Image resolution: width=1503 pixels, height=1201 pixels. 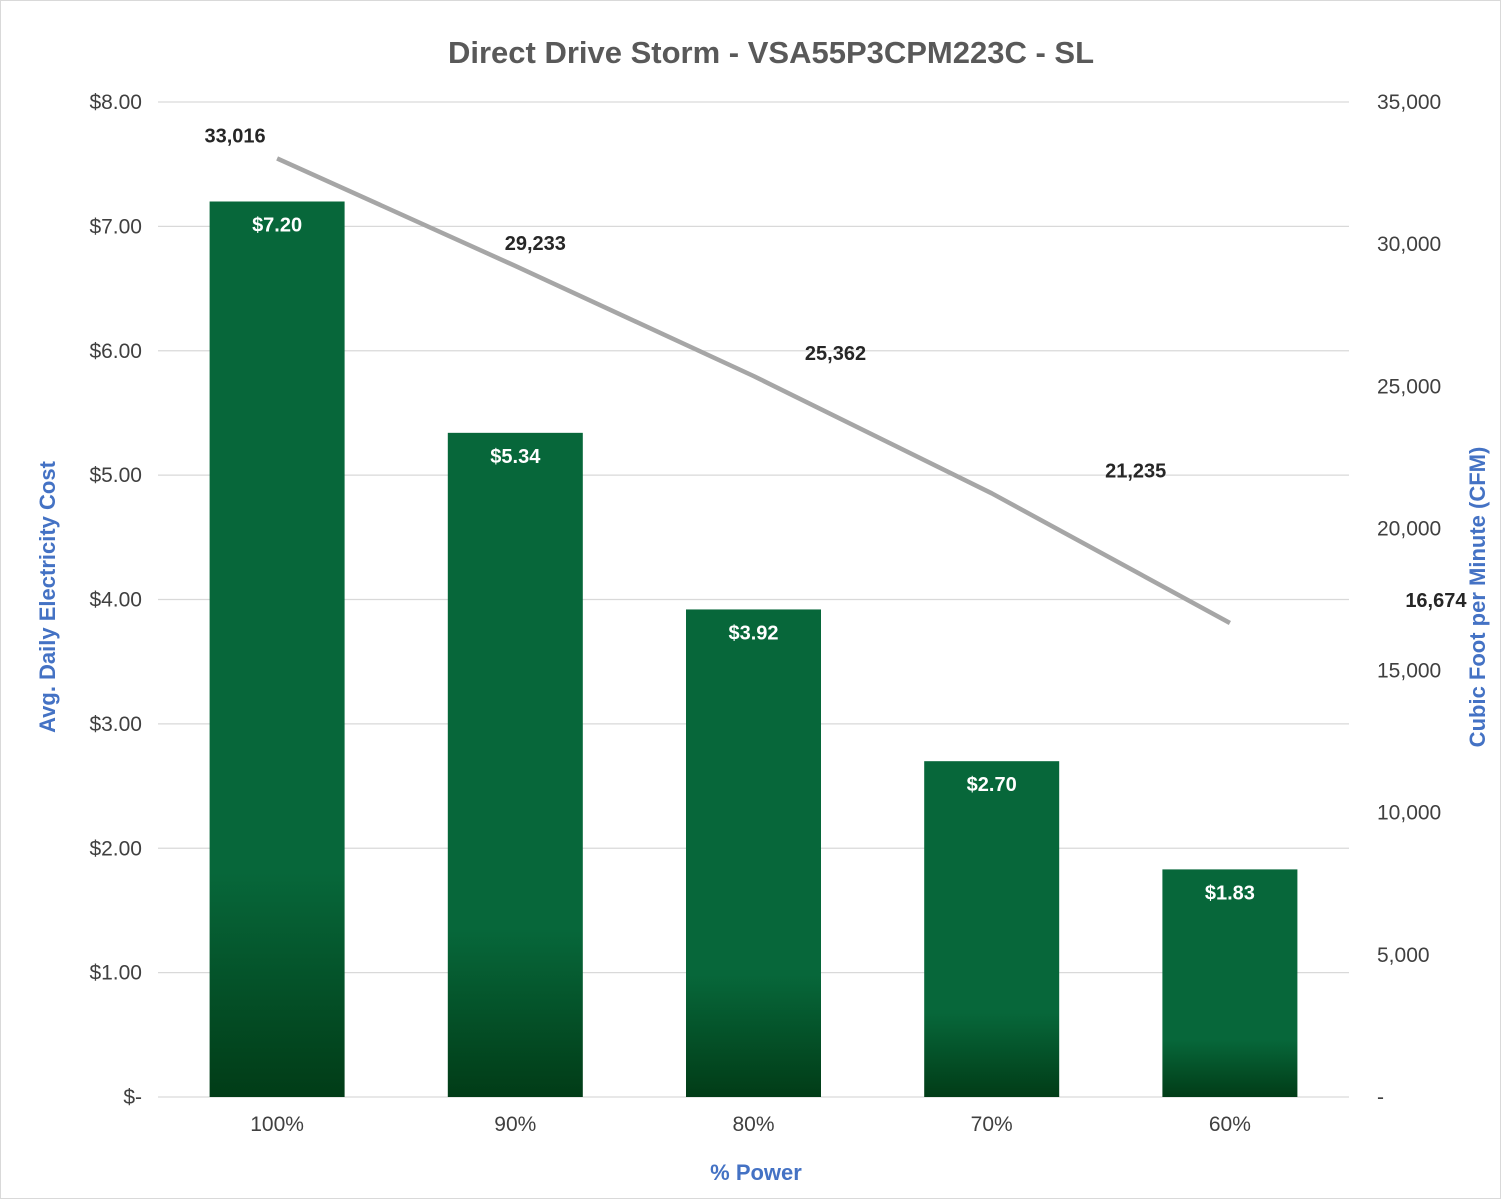 What do you see at coordinates (115, 600) in the screenshot?
I see `y-tick-label: $4.00` at bounding box center [115, 600].